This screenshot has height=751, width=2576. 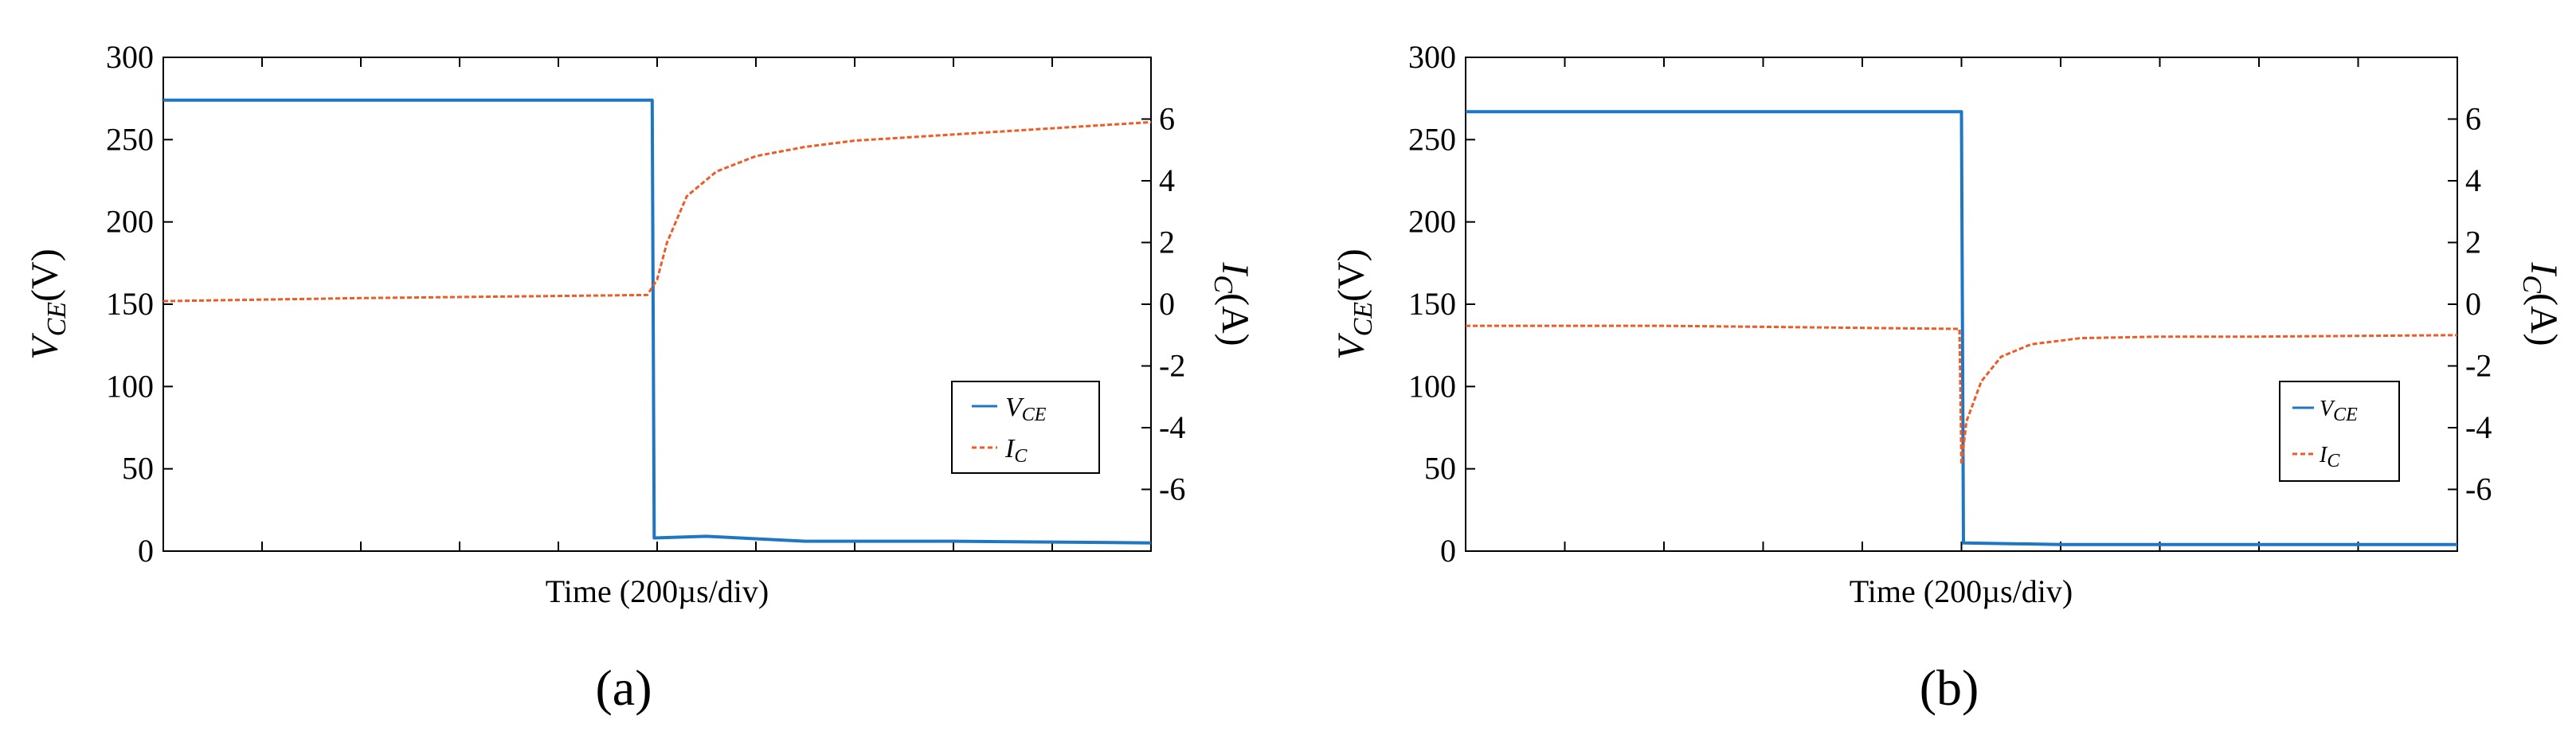 What do you see at coordinates (1432, 57) in the screenshot?
I see `ytick-label-b-6: 300` at bounding box center [1432, 57].